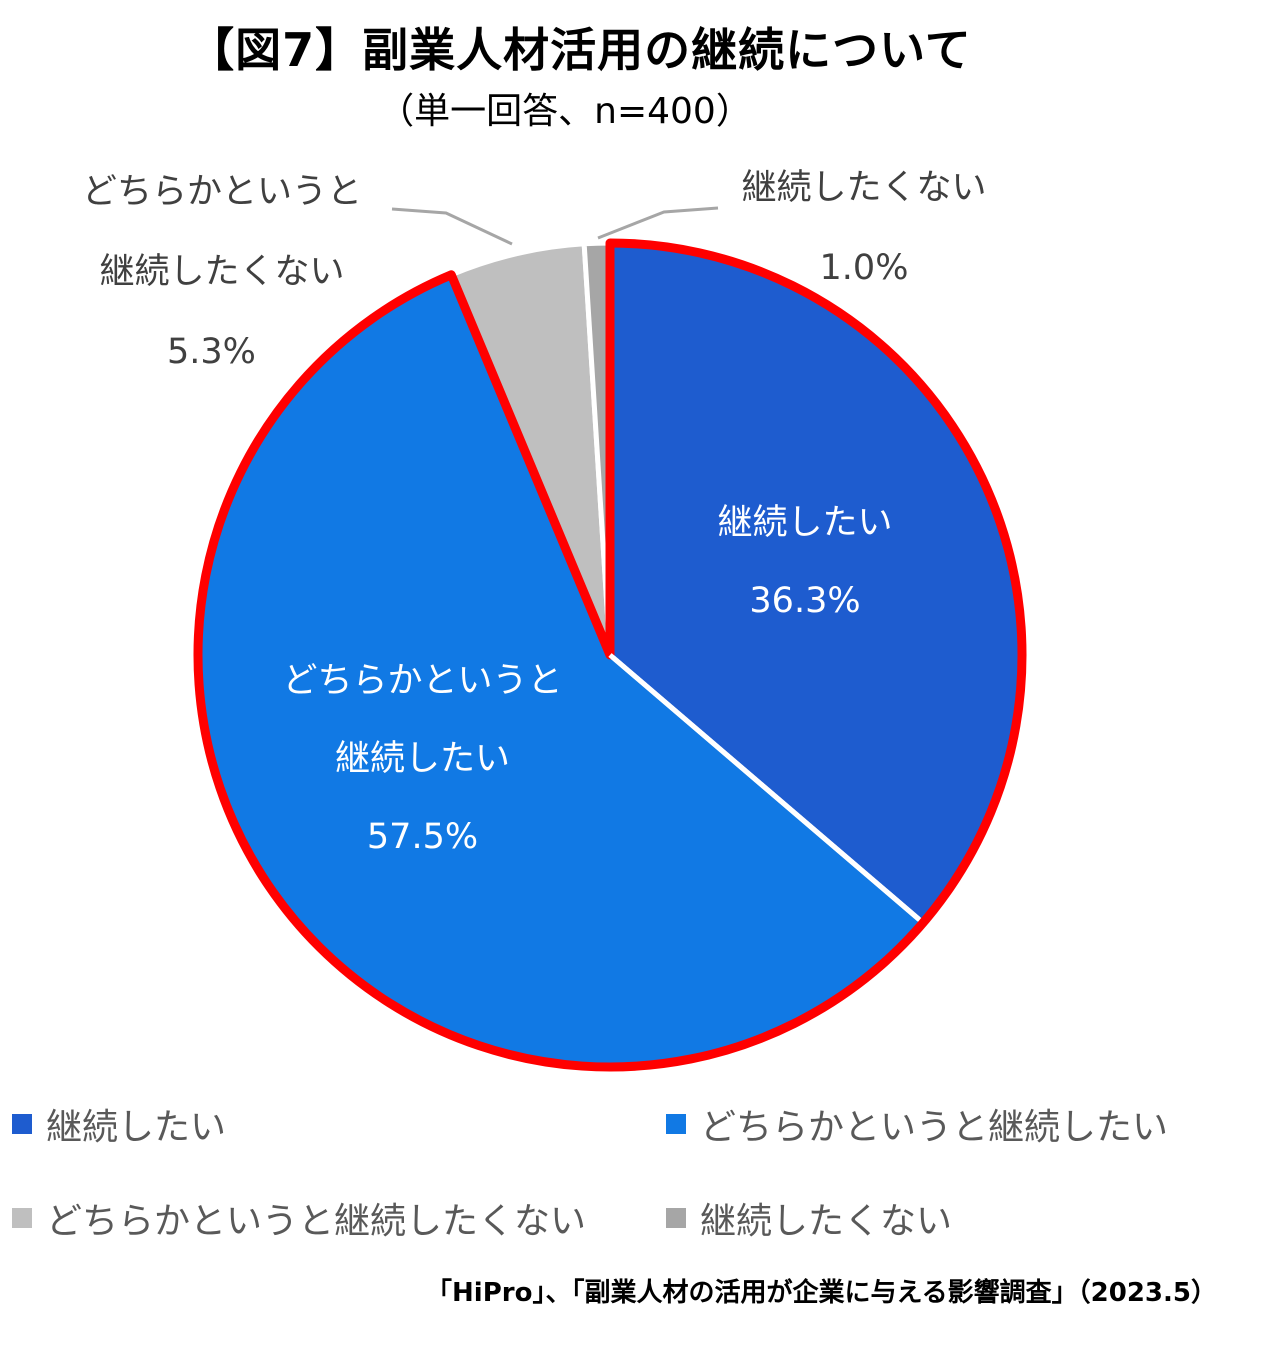 This screenshot has height=1350, width=1261. What do you see at coordinates (864, 268) in the screenshot?
I see `callout-value: 1.0%` at bounding box center [864, 268].